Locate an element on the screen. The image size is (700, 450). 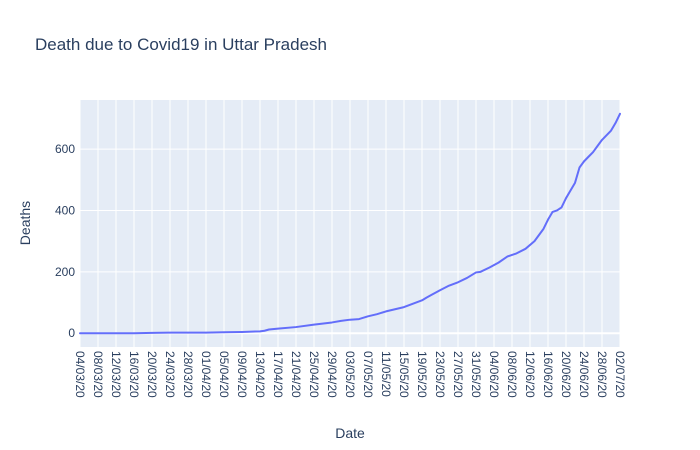
x-tick-label: 31/05/20 is located at coordinates (476, 374).